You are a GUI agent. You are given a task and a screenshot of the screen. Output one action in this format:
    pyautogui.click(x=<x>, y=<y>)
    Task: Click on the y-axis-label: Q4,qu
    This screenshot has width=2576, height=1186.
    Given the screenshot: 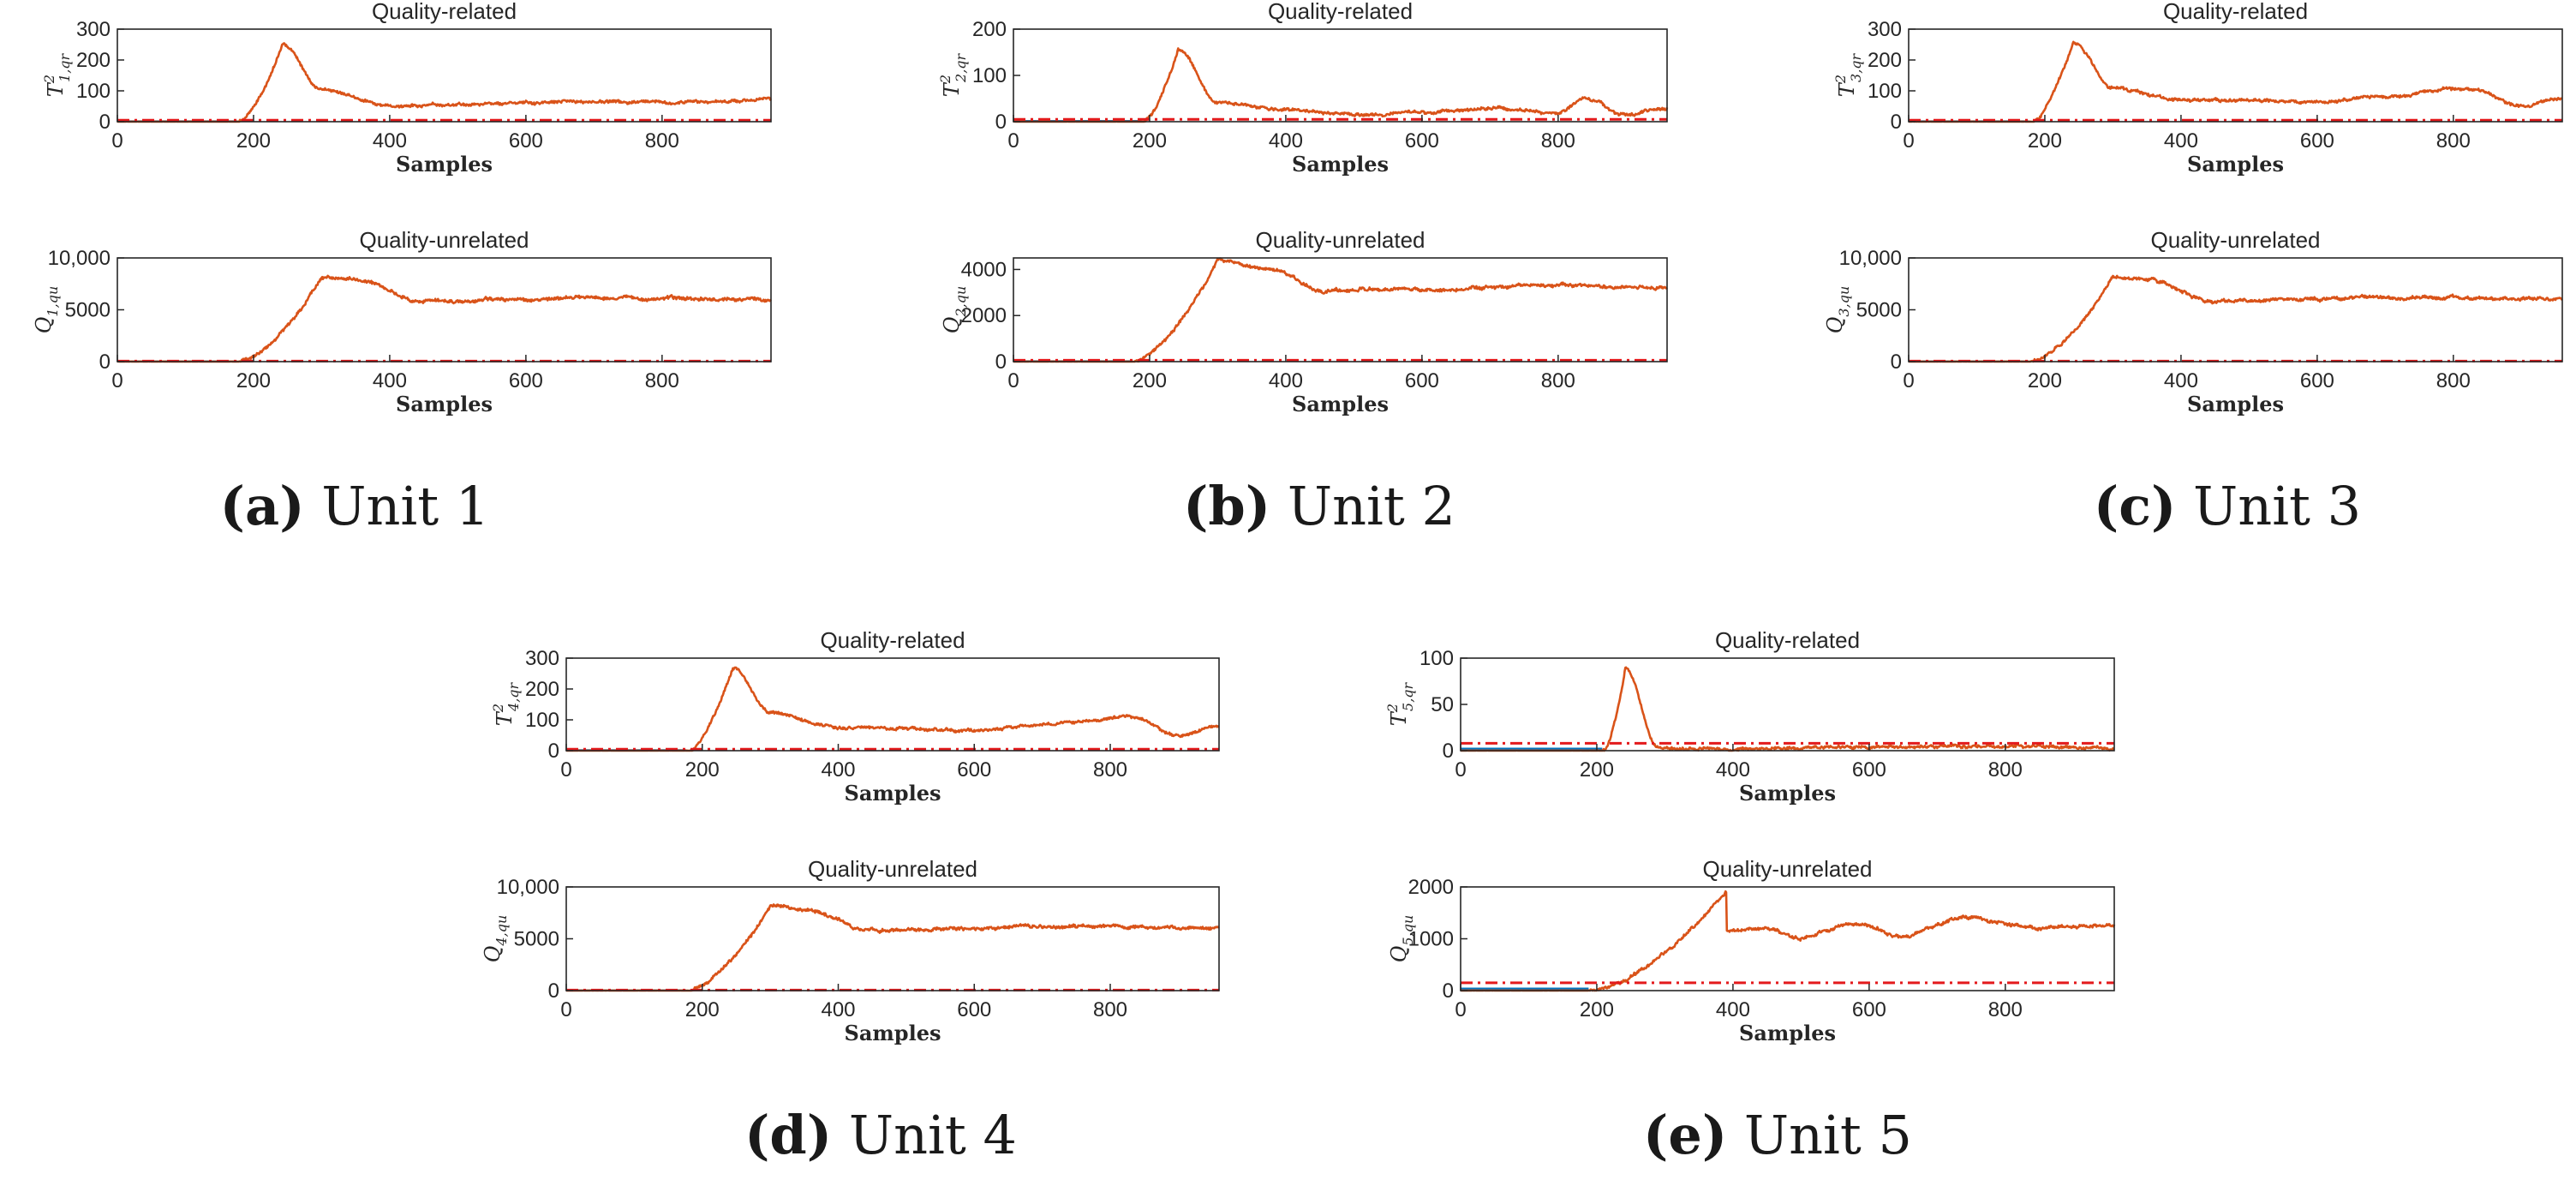 What is the action you would take?
    pyautogui.click(x=496, y=939)
    